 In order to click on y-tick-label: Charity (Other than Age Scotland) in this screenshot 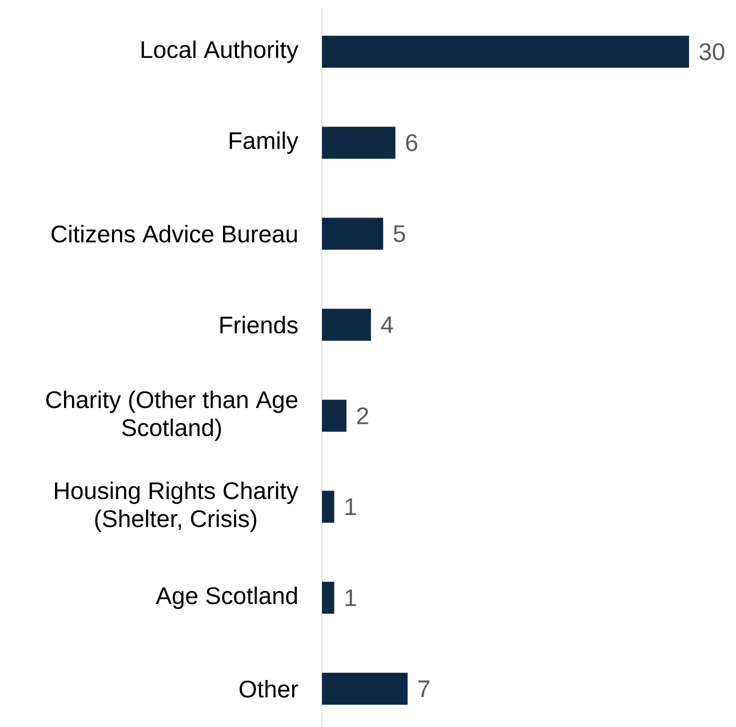, I will do `click(172, 415)`.